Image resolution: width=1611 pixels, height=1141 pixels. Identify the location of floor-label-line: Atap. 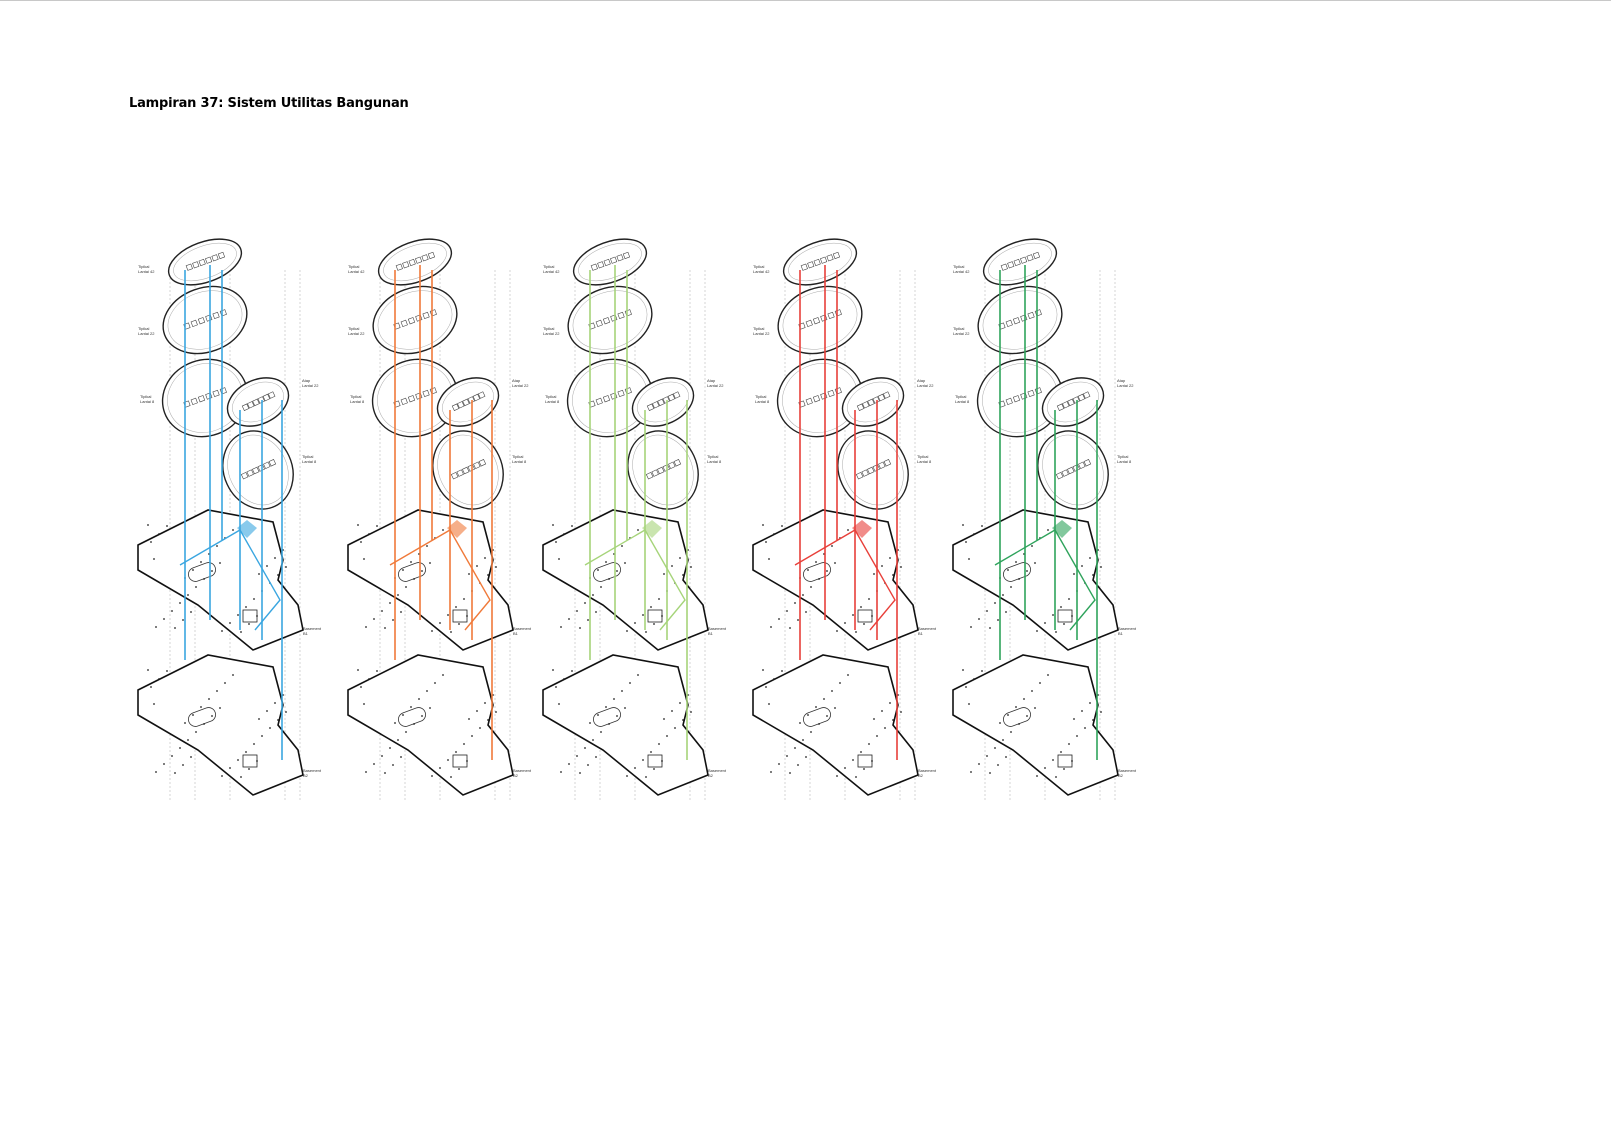
(306, 380).